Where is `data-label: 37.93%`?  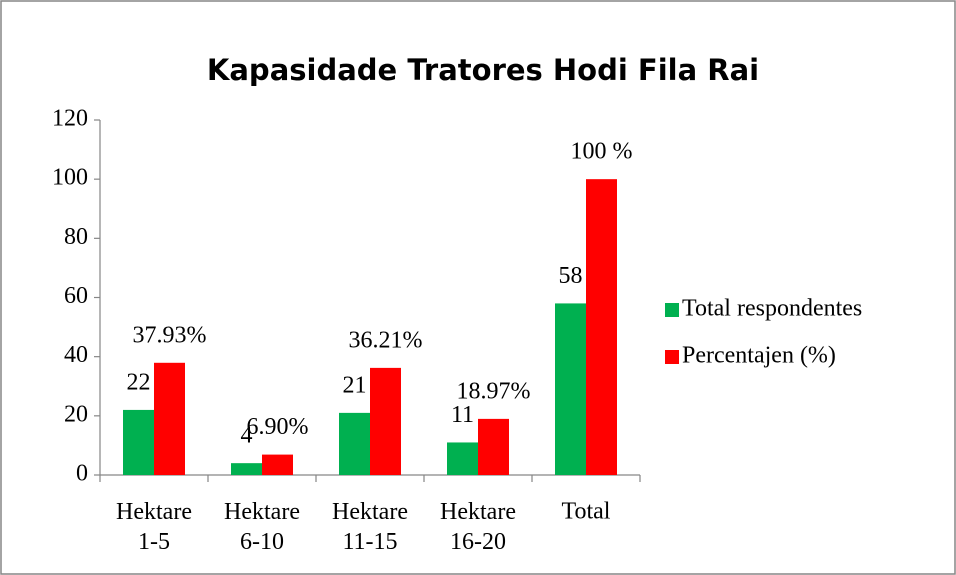 data-label: 37.93% is located at coordinates (170, 335).